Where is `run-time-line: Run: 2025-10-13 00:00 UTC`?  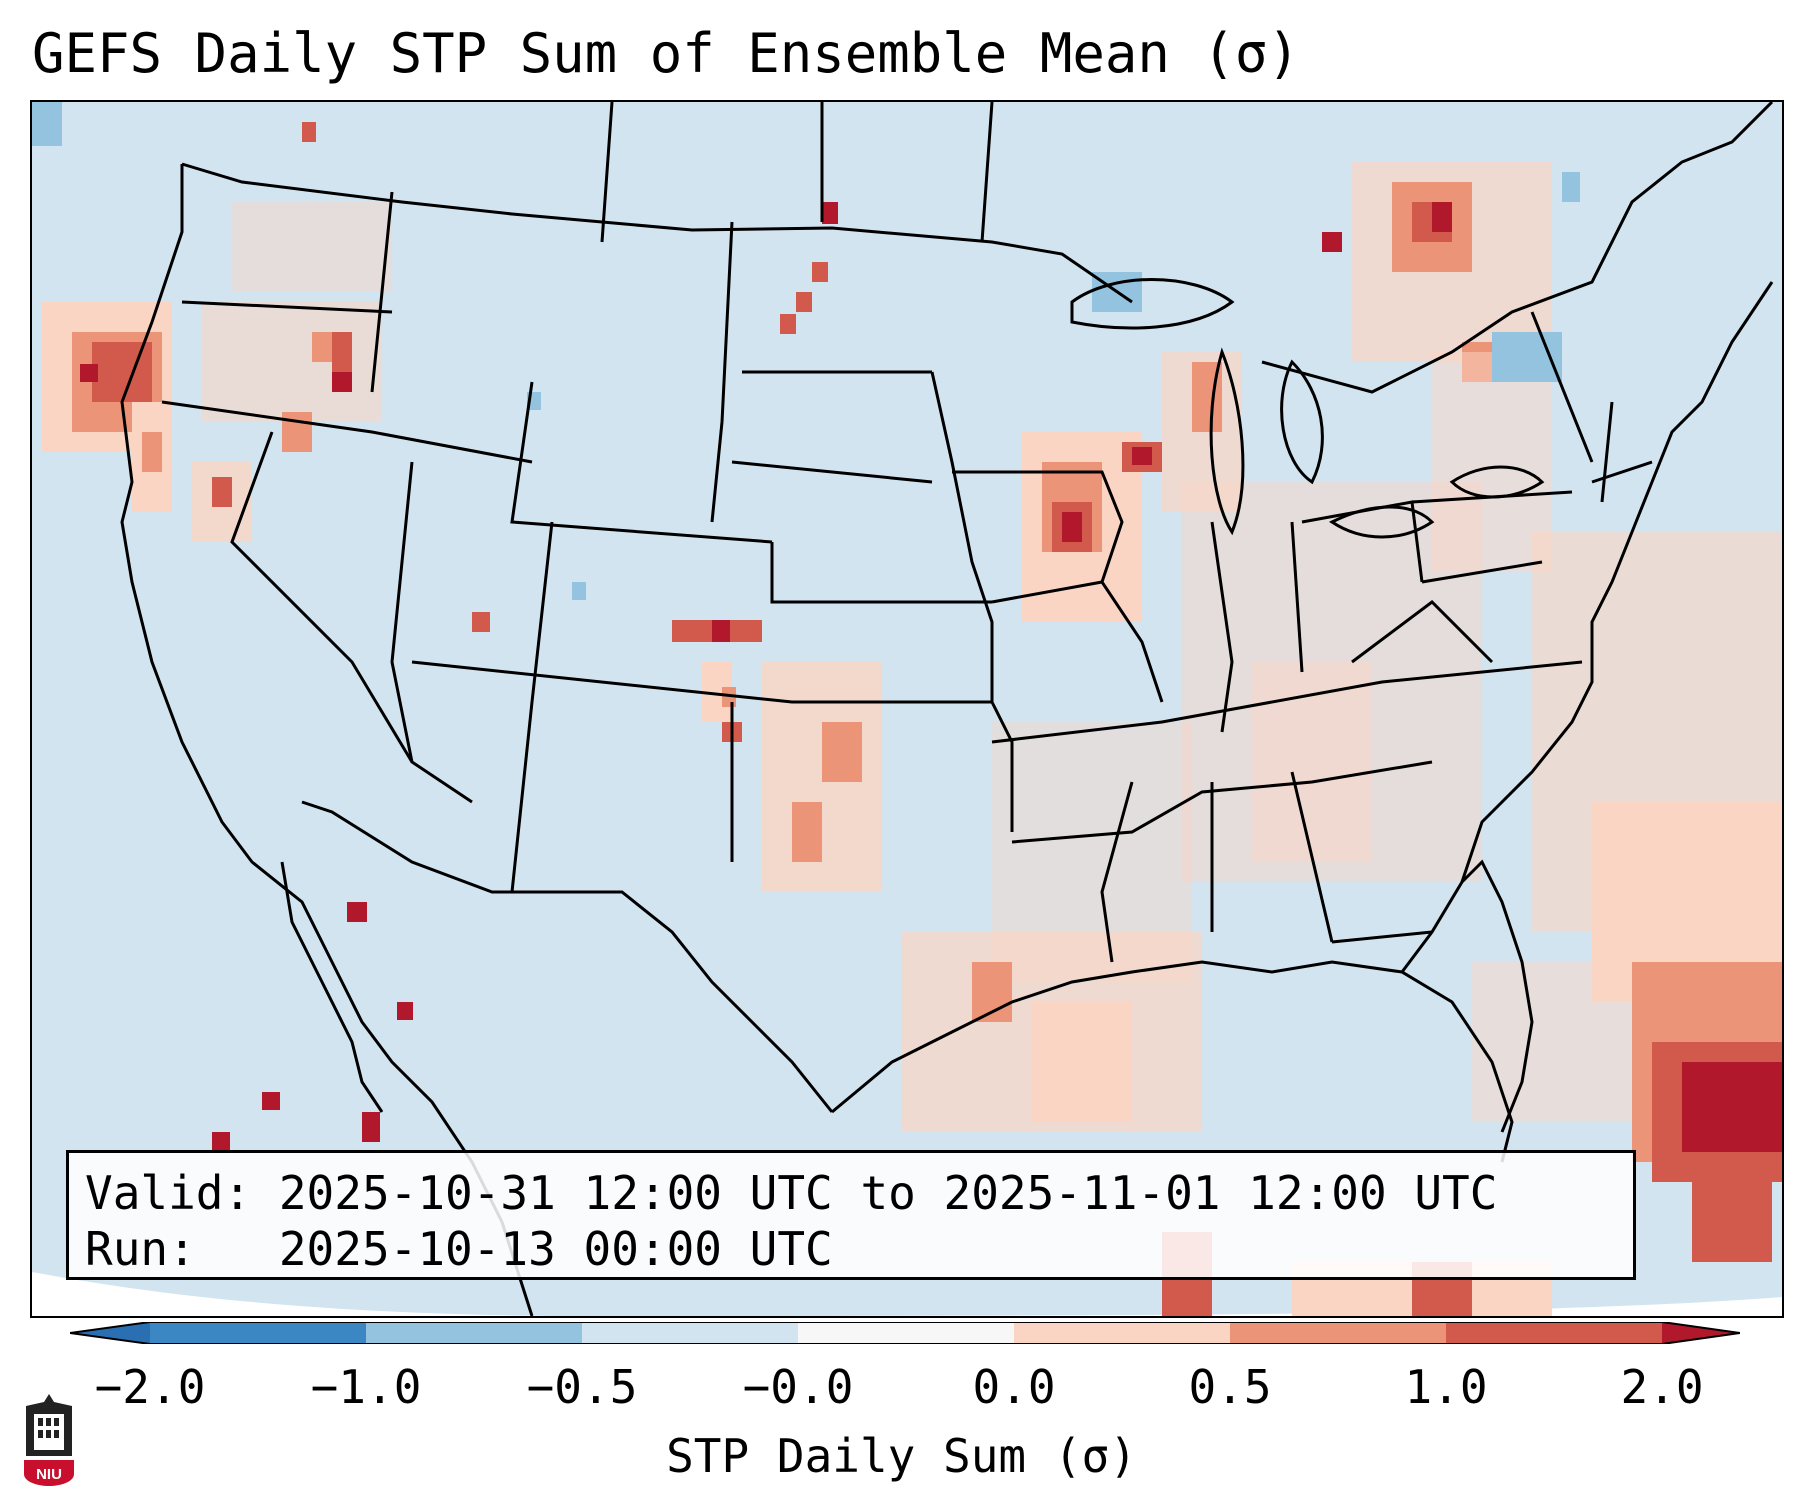 run-time-line: Run: 2025-10-13 00:00 UTC is located at coordinates (459, 1249).